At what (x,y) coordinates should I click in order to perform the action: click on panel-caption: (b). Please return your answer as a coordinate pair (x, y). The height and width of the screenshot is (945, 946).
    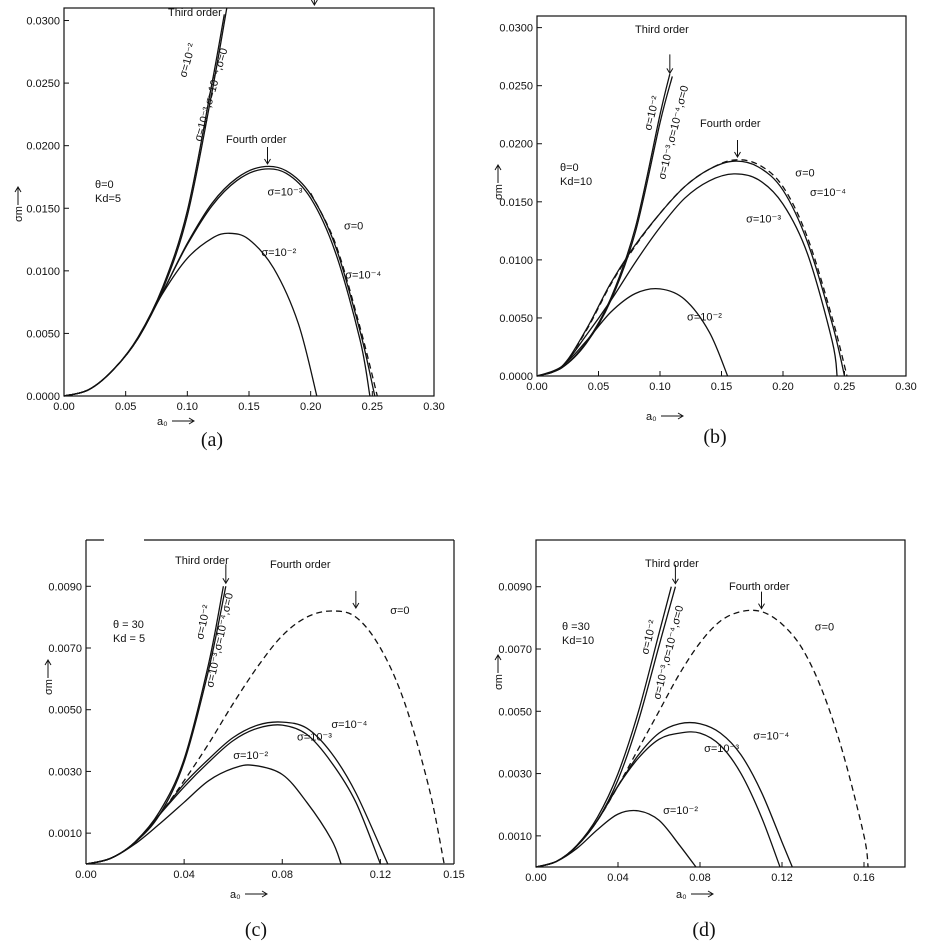
    Looking at the image, I should click on (714, 437).